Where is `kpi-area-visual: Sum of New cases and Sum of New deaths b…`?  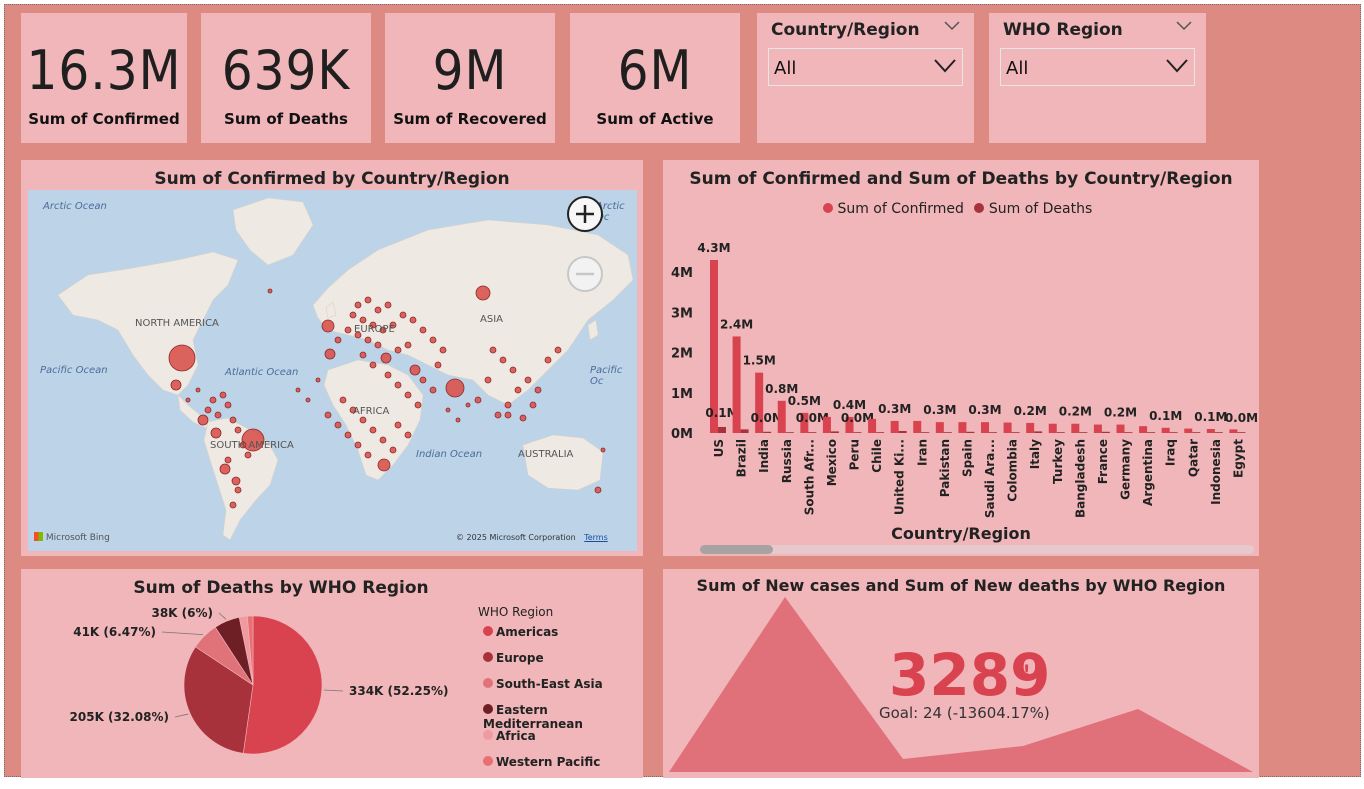
kpi-area-visual: Sum of New cases and Sum of New deaths b… is located at coordinates (961, 673).